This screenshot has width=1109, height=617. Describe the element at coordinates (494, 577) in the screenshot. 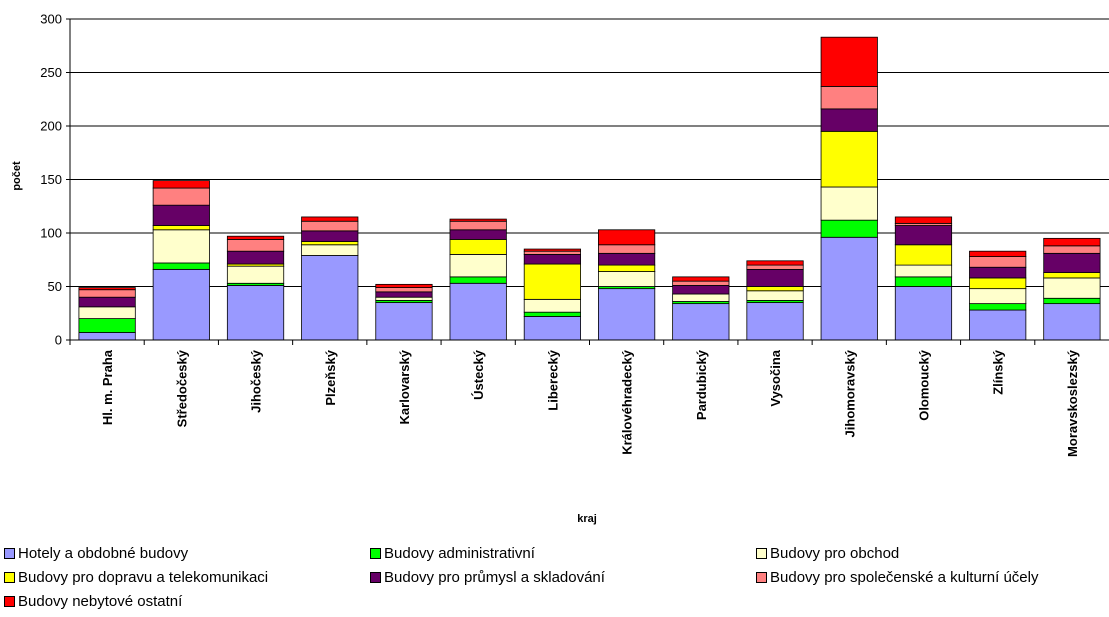

I see `legend-label: Budovy pro průmysl a skladování` at that location.